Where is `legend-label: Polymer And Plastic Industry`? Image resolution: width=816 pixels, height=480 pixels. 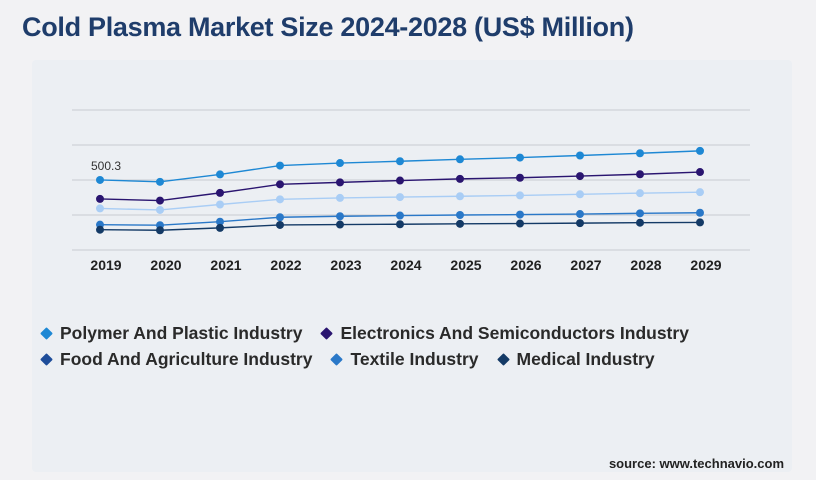 legend-label: Polymer And Plastic Industry is located at coordinates (181, 332).